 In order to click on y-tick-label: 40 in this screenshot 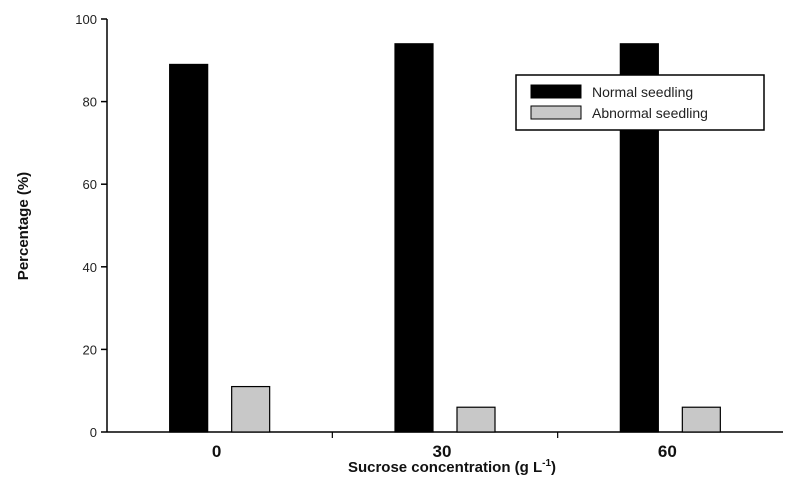, I will do `click(90, 267)`.